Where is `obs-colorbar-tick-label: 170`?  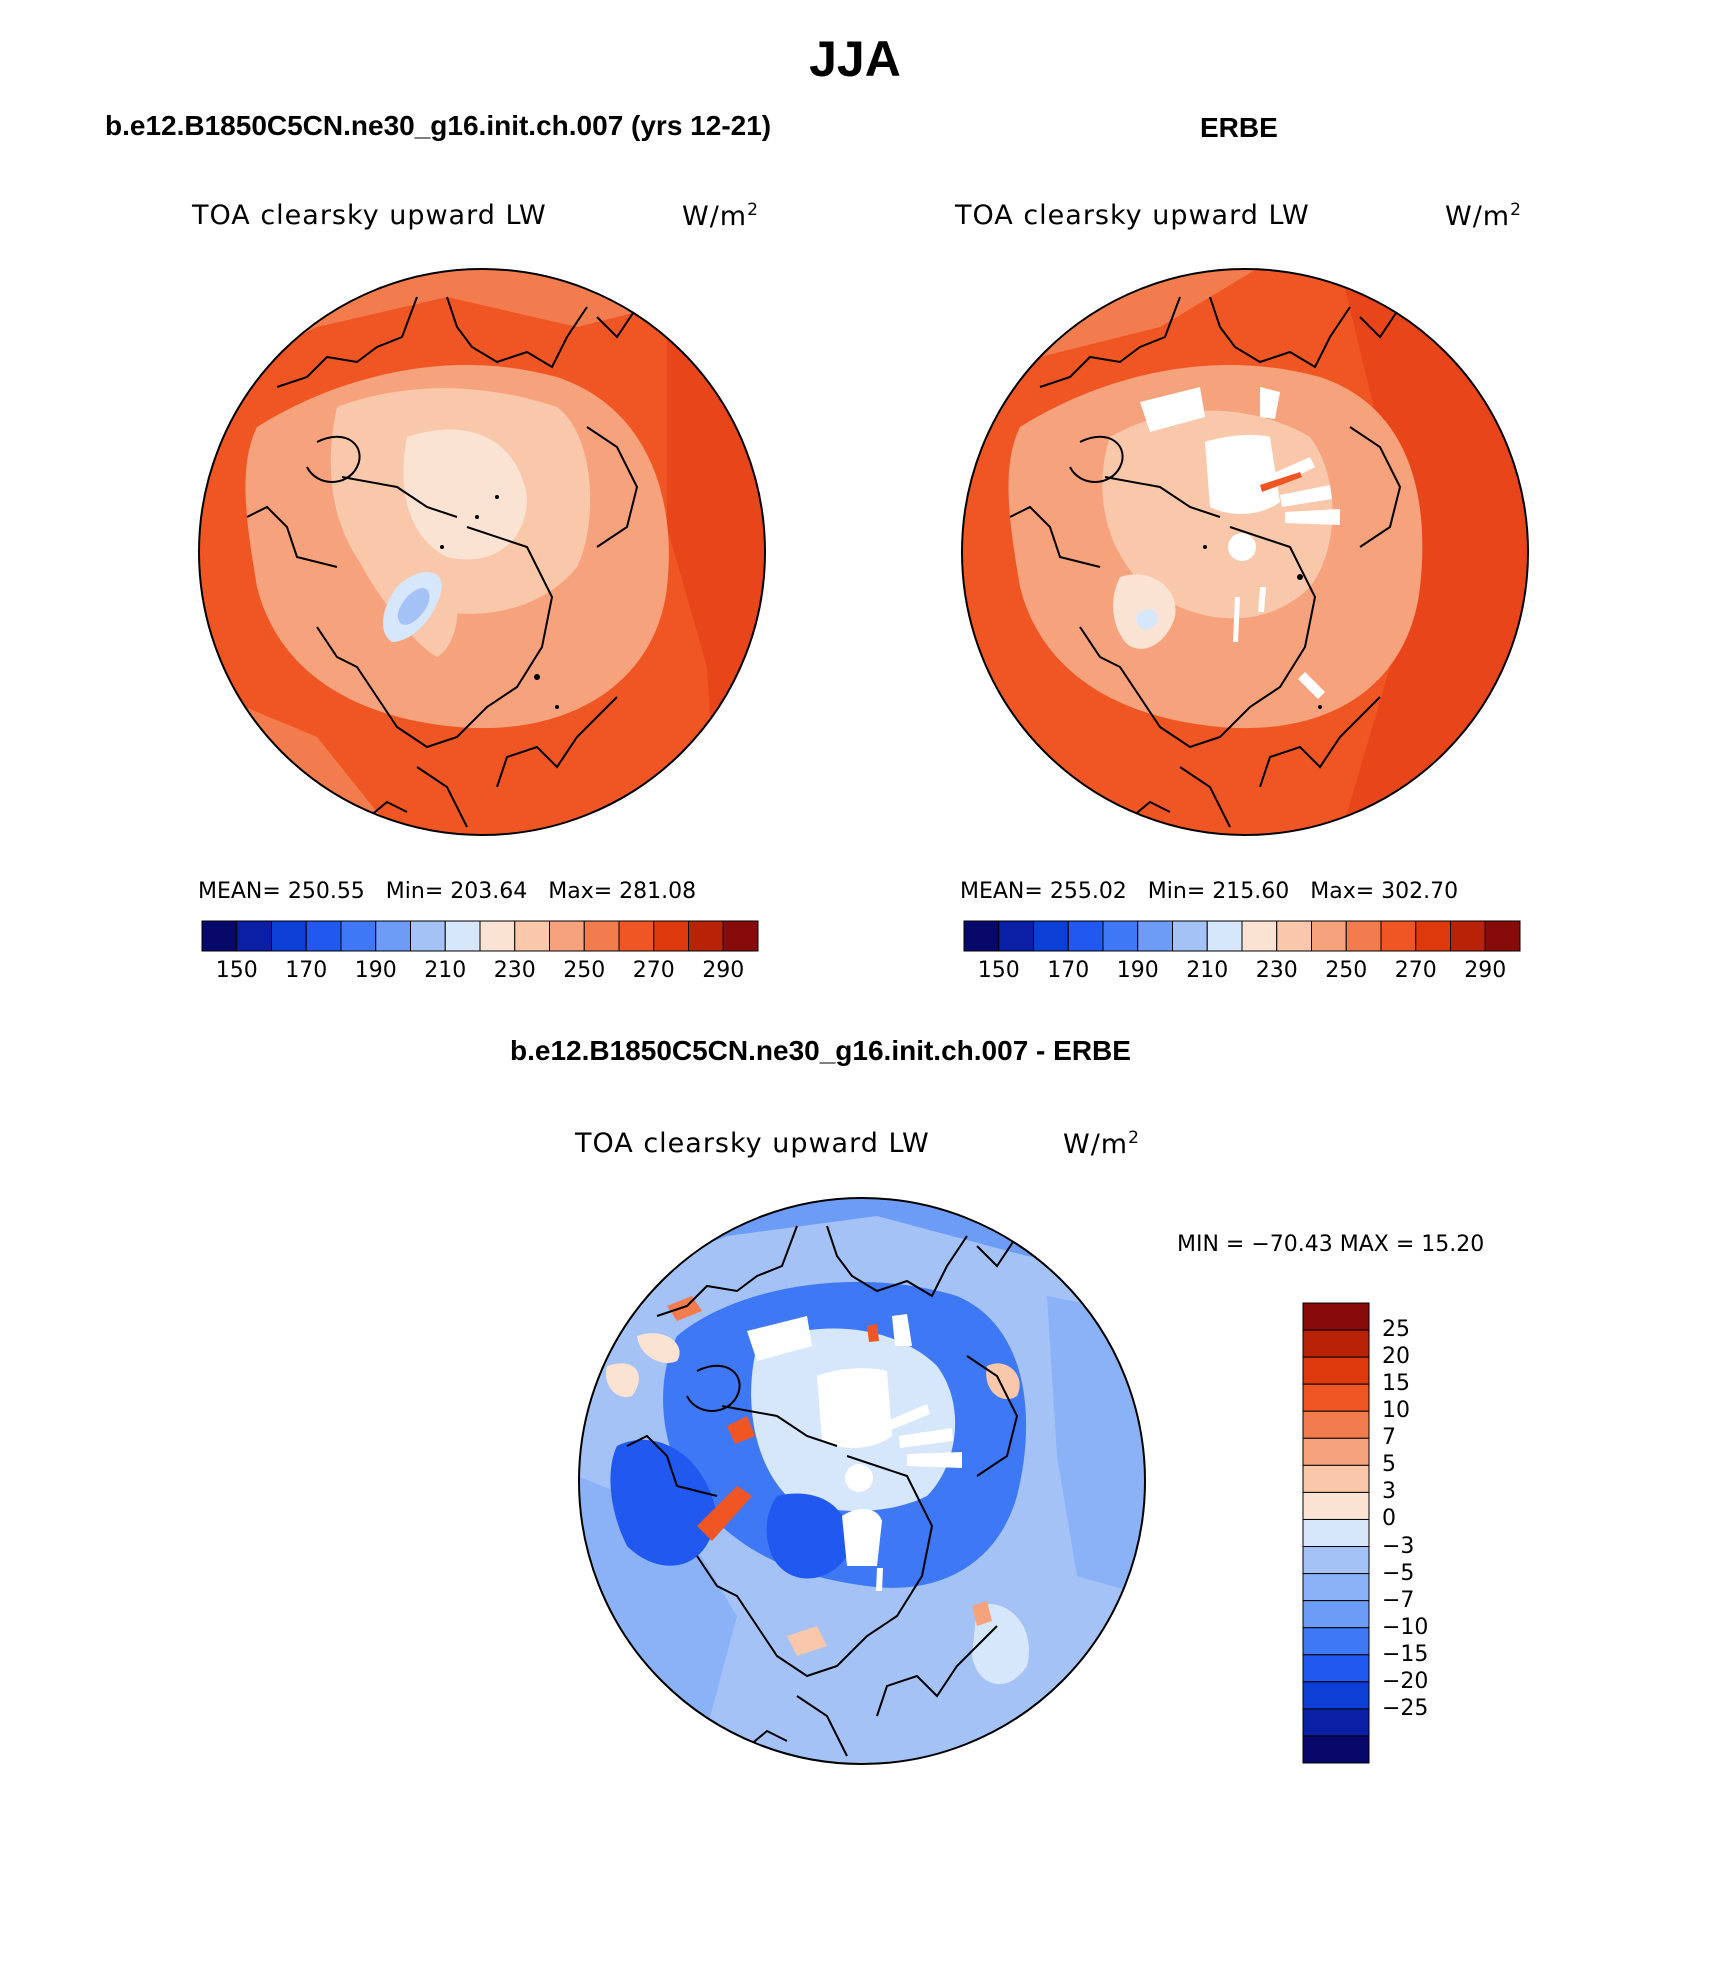 obs-colorbar-tick-label: 170 is located at coordinates (1068, 970).